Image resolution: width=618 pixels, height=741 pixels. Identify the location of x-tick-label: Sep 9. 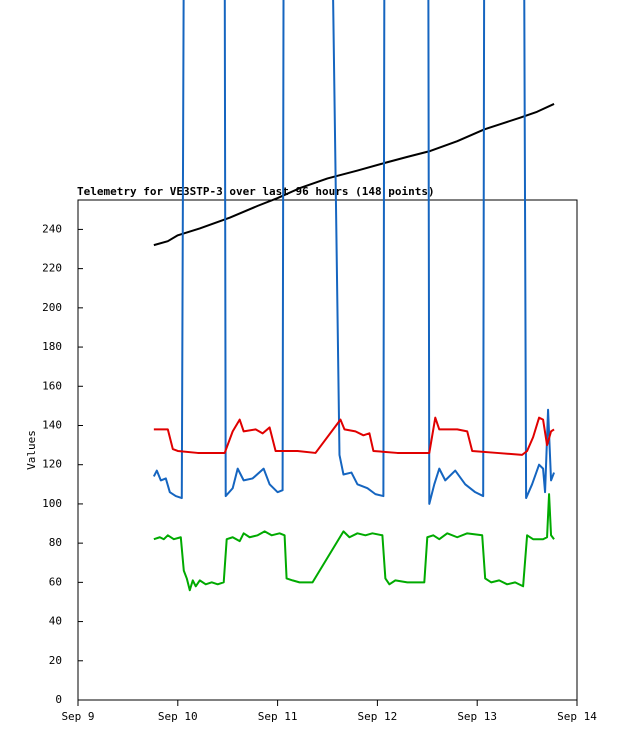
(77, 716).